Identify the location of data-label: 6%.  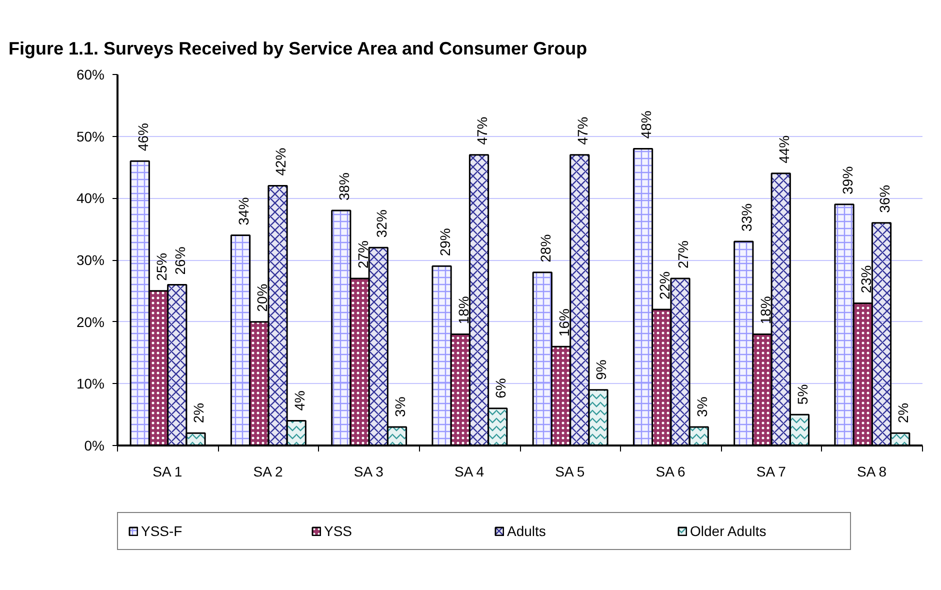
(500, 388).